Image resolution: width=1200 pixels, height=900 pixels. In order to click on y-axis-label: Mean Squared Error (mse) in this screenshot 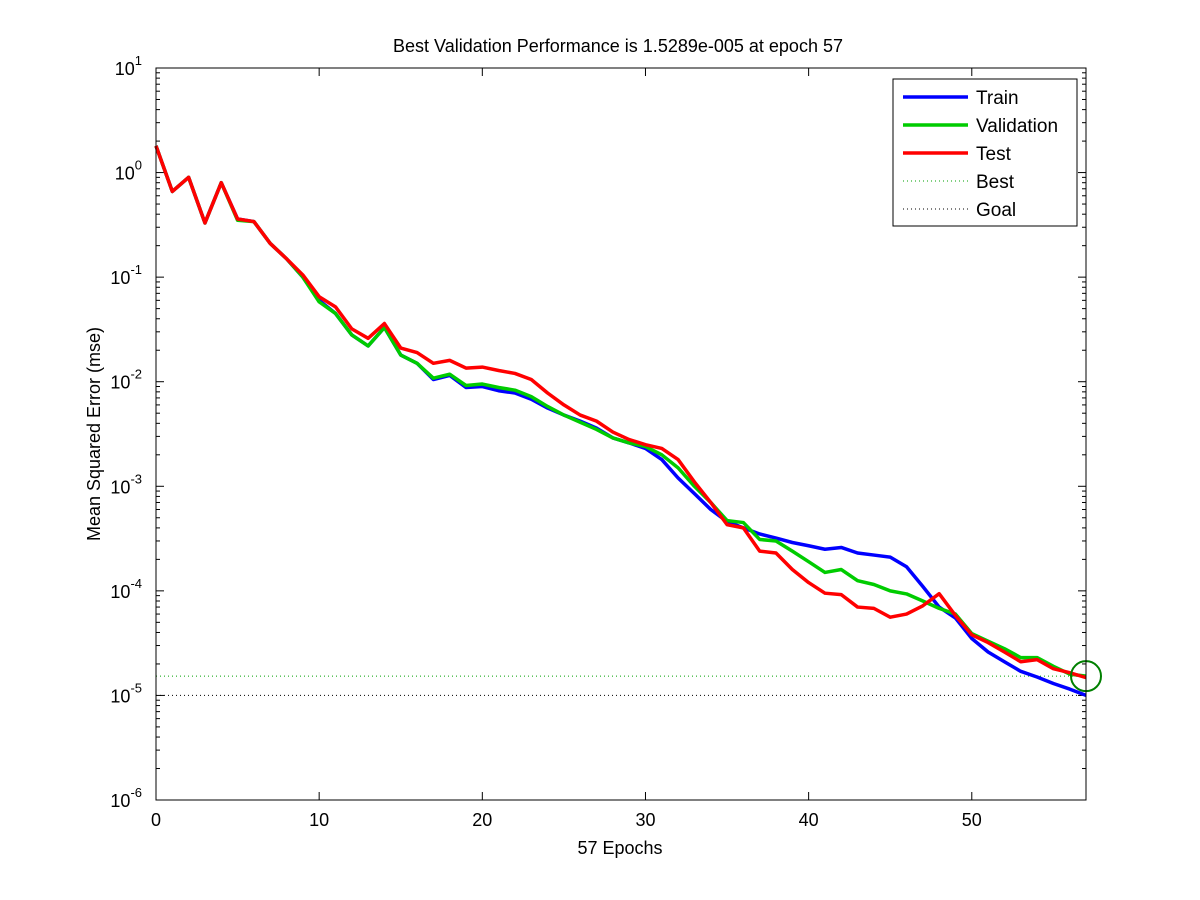, I will do `click(94, 434)`.